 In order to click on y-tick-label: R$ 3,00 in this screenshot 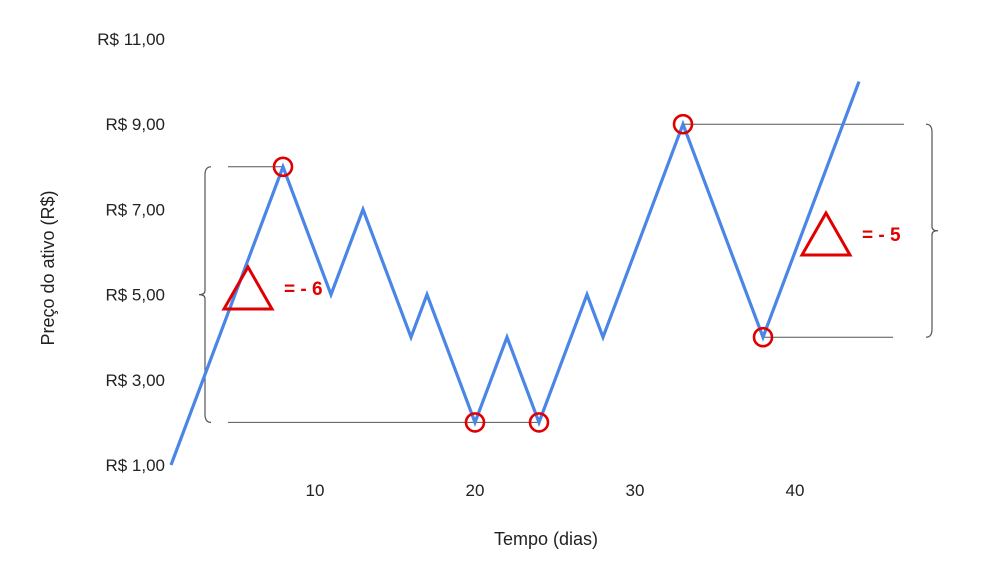, I will do `click(135, 380)`.